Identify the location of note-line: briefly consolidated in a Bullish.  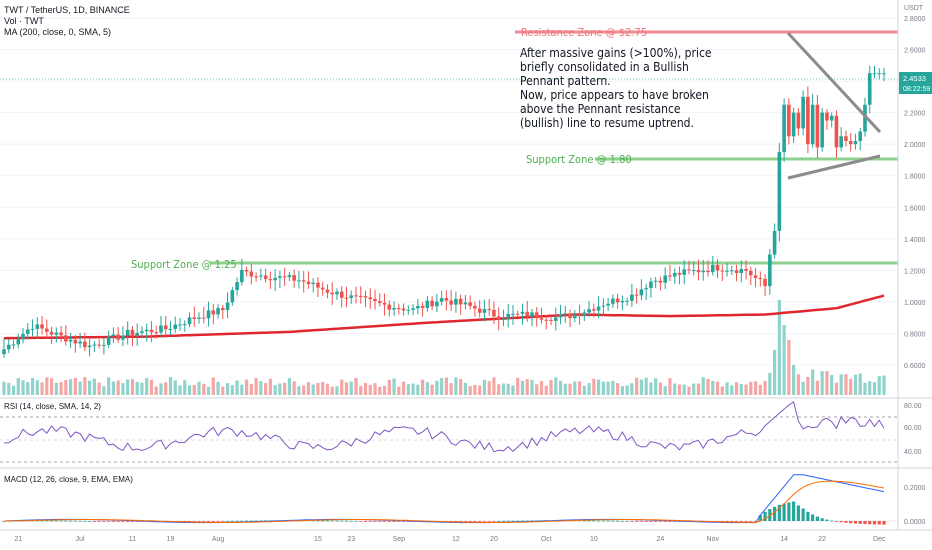
(604, 67).